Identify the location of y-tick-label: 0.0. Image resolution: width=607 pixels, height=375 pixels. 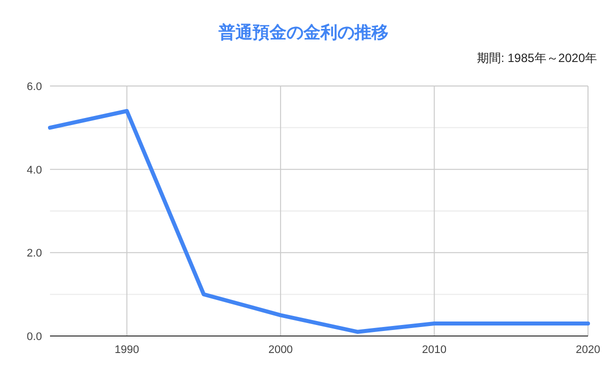
(34, 337).